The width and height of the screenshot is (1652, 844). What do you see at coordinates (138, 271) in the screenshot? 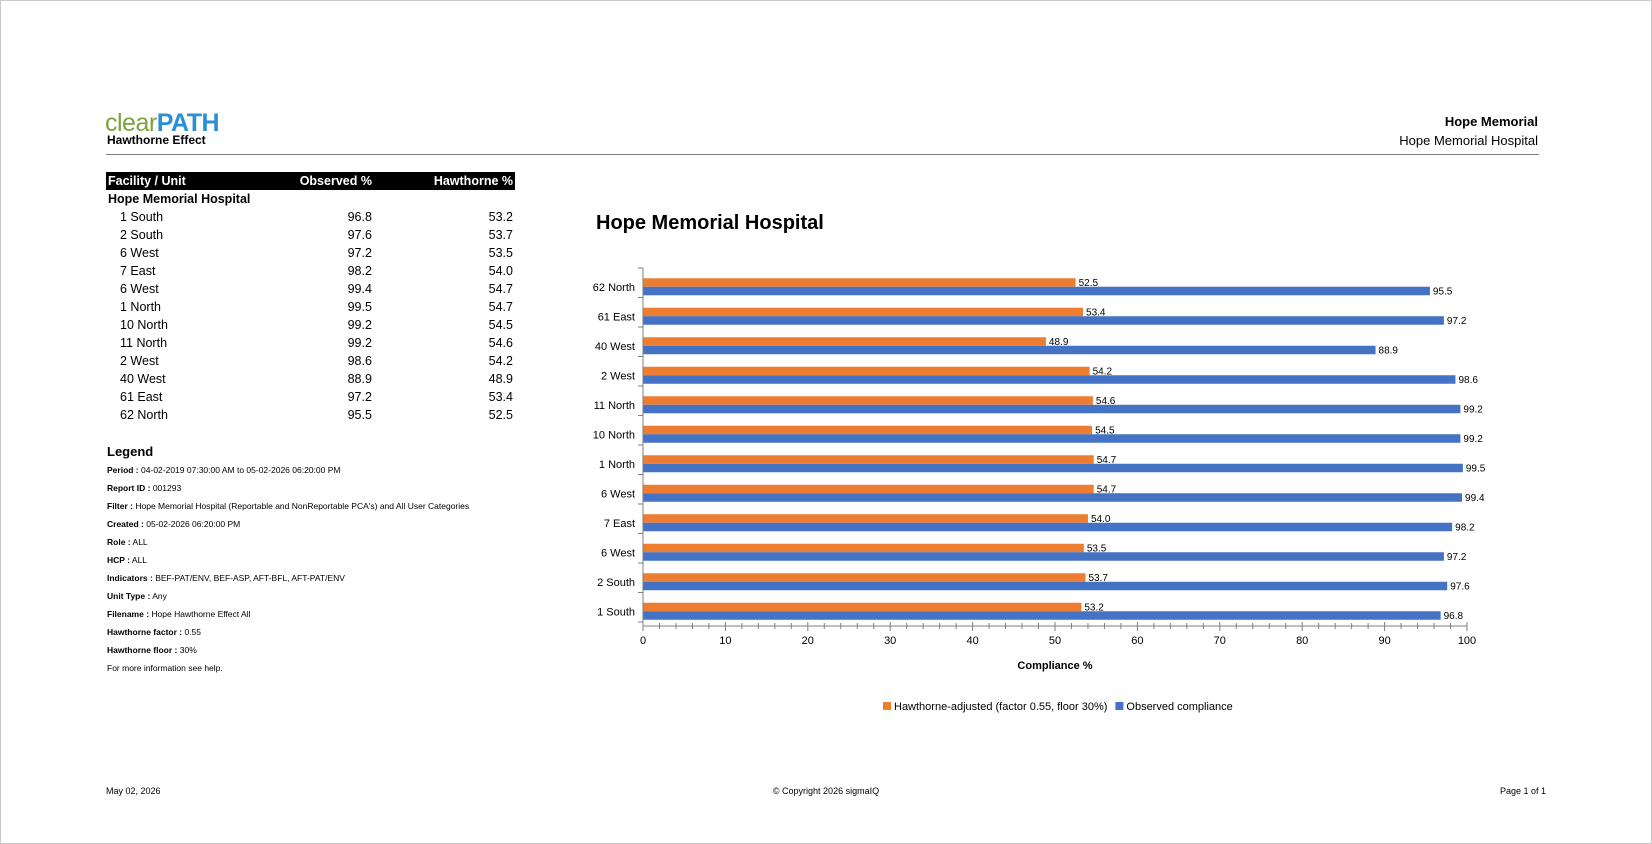
I see `unit-name-cell: 7 East` at bounding box center [138, 271].